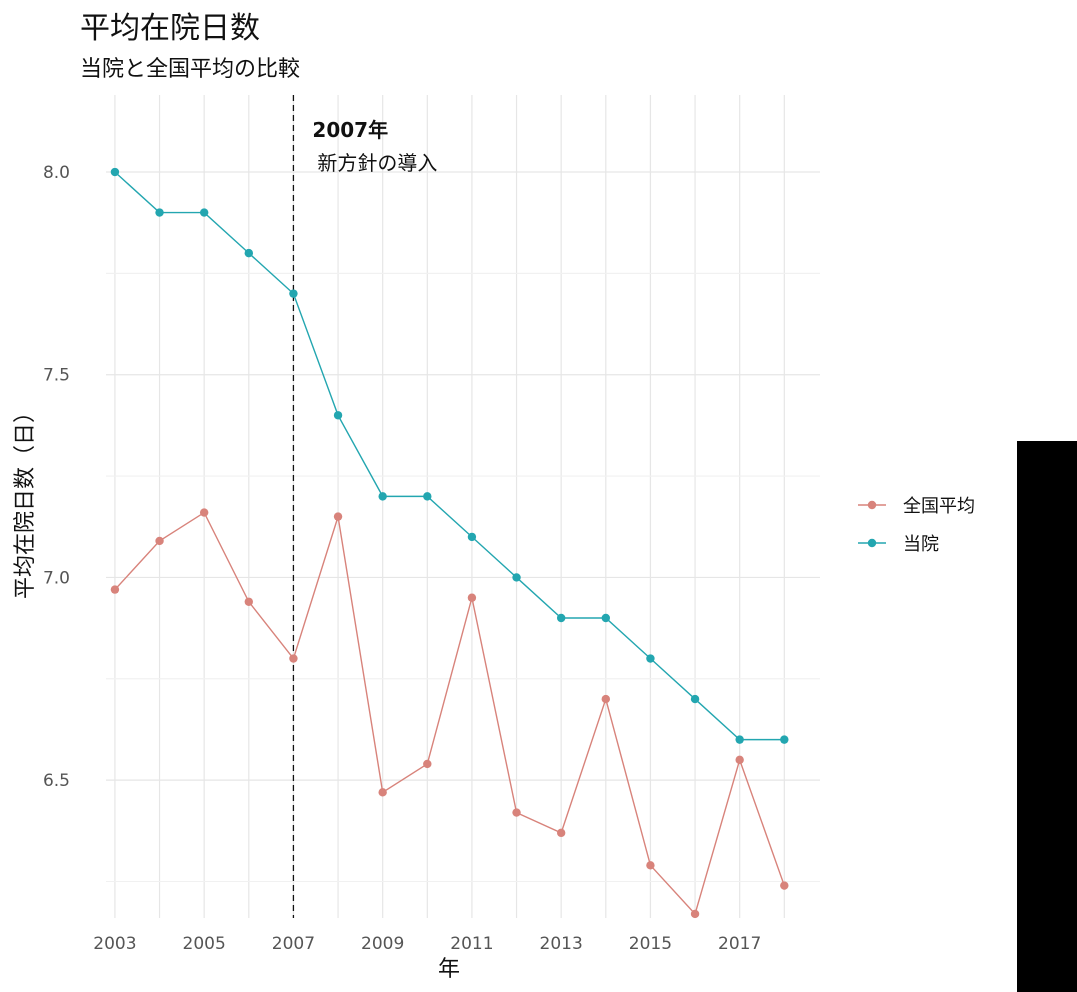  I want to click on y-tick-label: 6.5, so click(56, 781).